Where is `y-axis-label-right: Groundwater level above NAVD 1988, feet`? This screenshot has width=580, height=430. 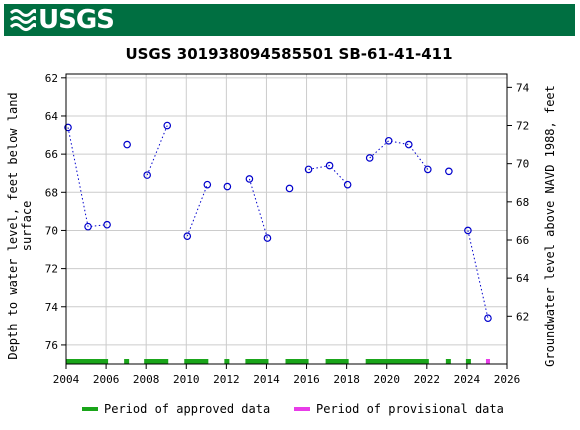
y-axis-label-right: Groundwater level above NAVD 1988, feet is located at coordinates (550, 226).